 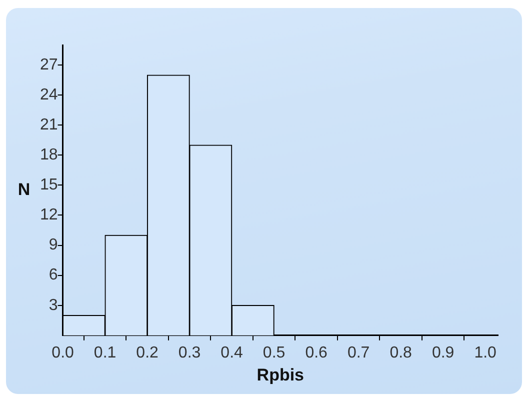 I want to click on y-tick-label: 9, so click(x=53, y=245).